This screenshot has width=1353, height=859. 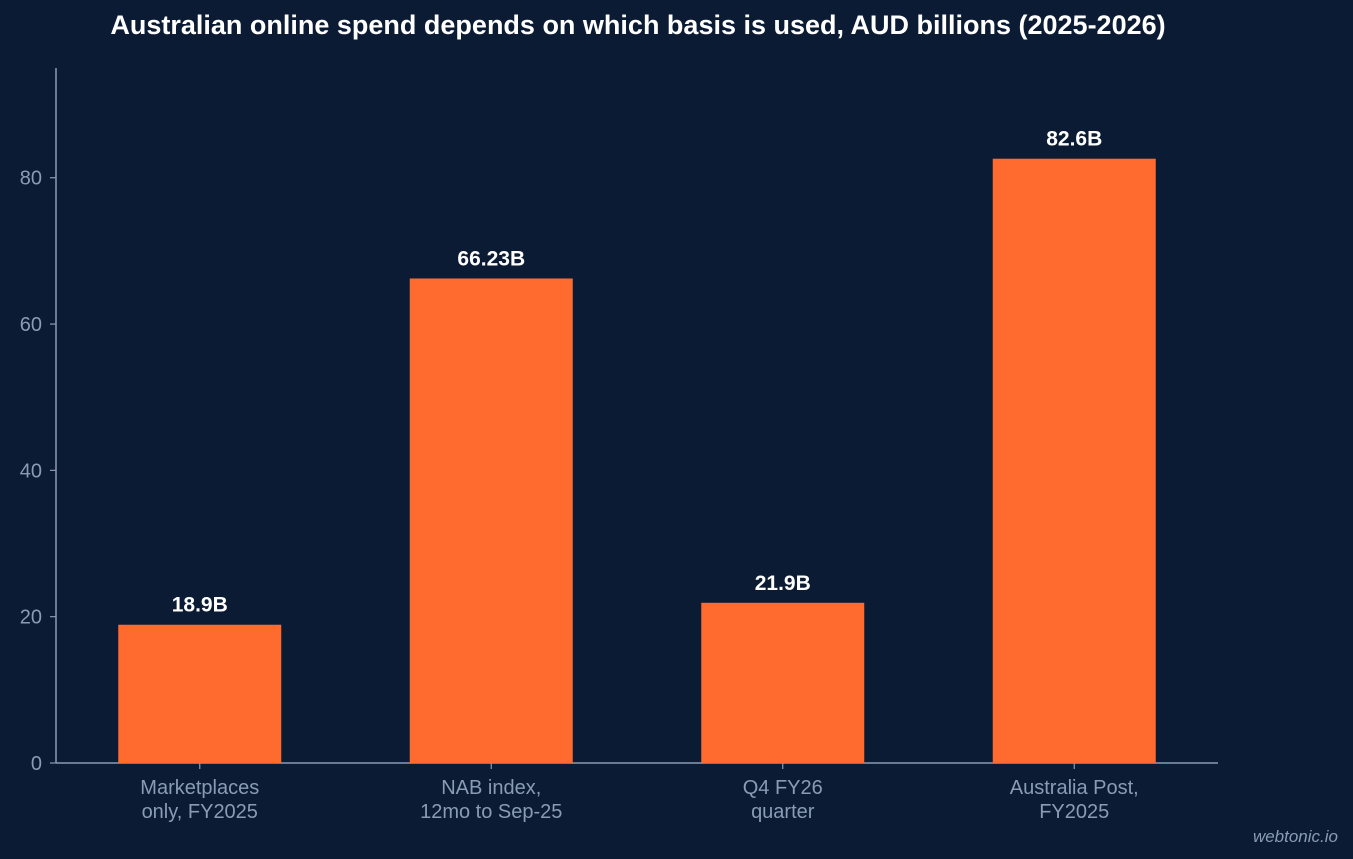 I want to click on x-tick-label: quarter, so click(x=783, y=812).